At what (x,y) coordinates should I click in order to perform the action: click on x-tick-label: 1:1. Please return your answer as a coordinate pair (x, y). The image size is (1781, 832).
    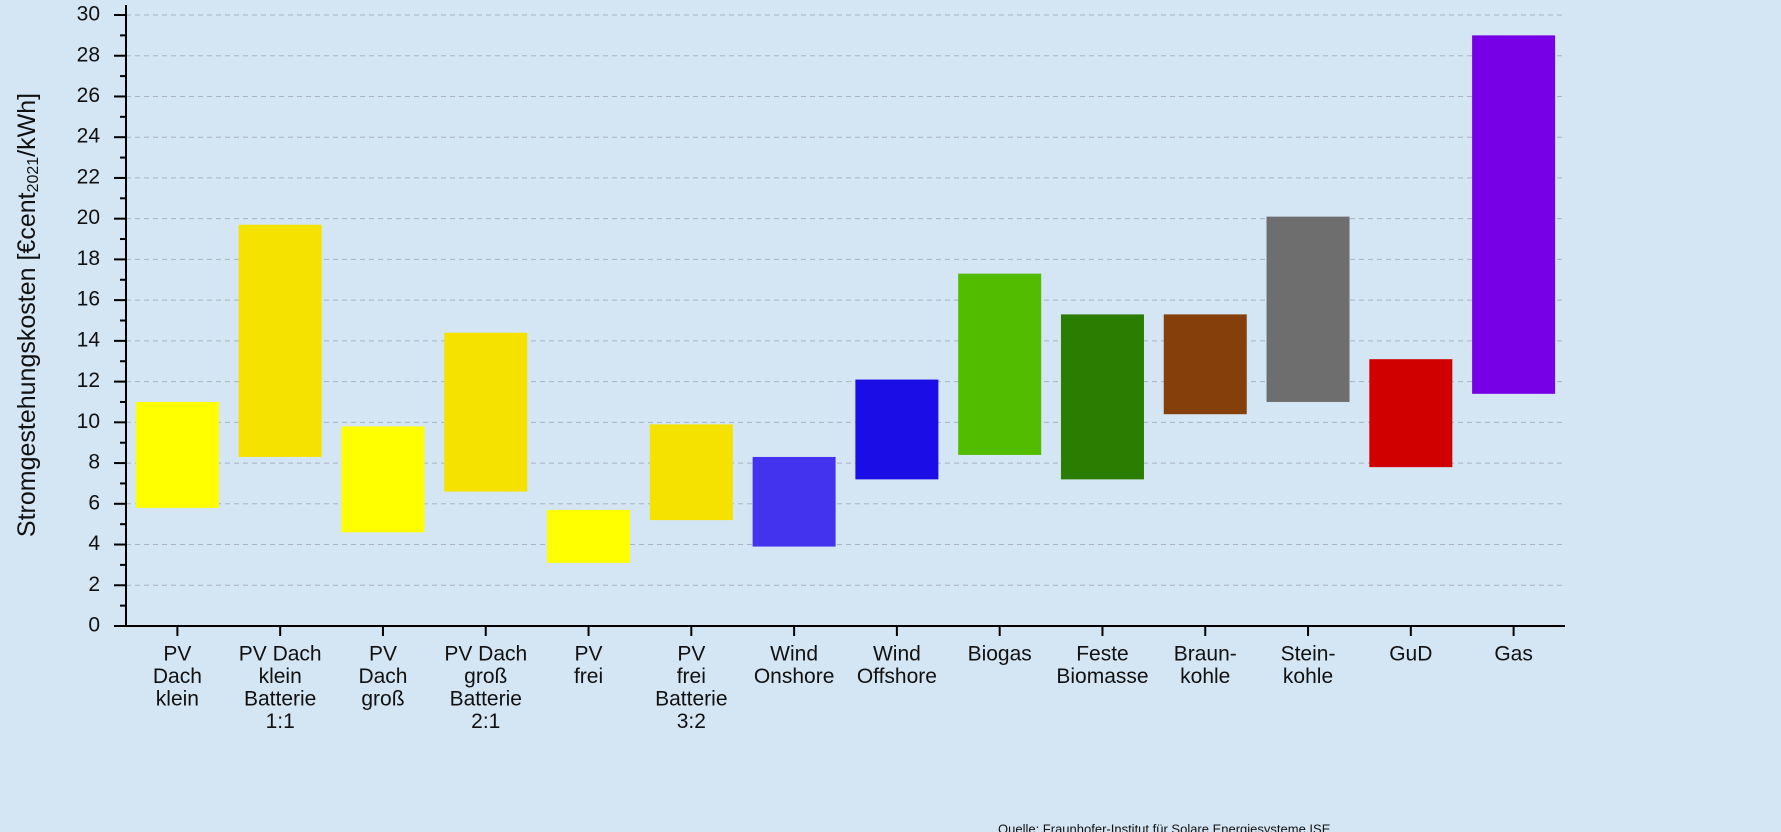
    Looking at the image, I should click on (280, 721).